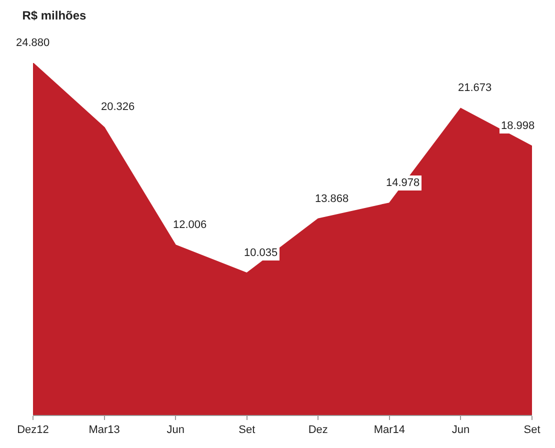 The image size is (555, 448). I want to click on data-label: 12.006, so click(190, 225).